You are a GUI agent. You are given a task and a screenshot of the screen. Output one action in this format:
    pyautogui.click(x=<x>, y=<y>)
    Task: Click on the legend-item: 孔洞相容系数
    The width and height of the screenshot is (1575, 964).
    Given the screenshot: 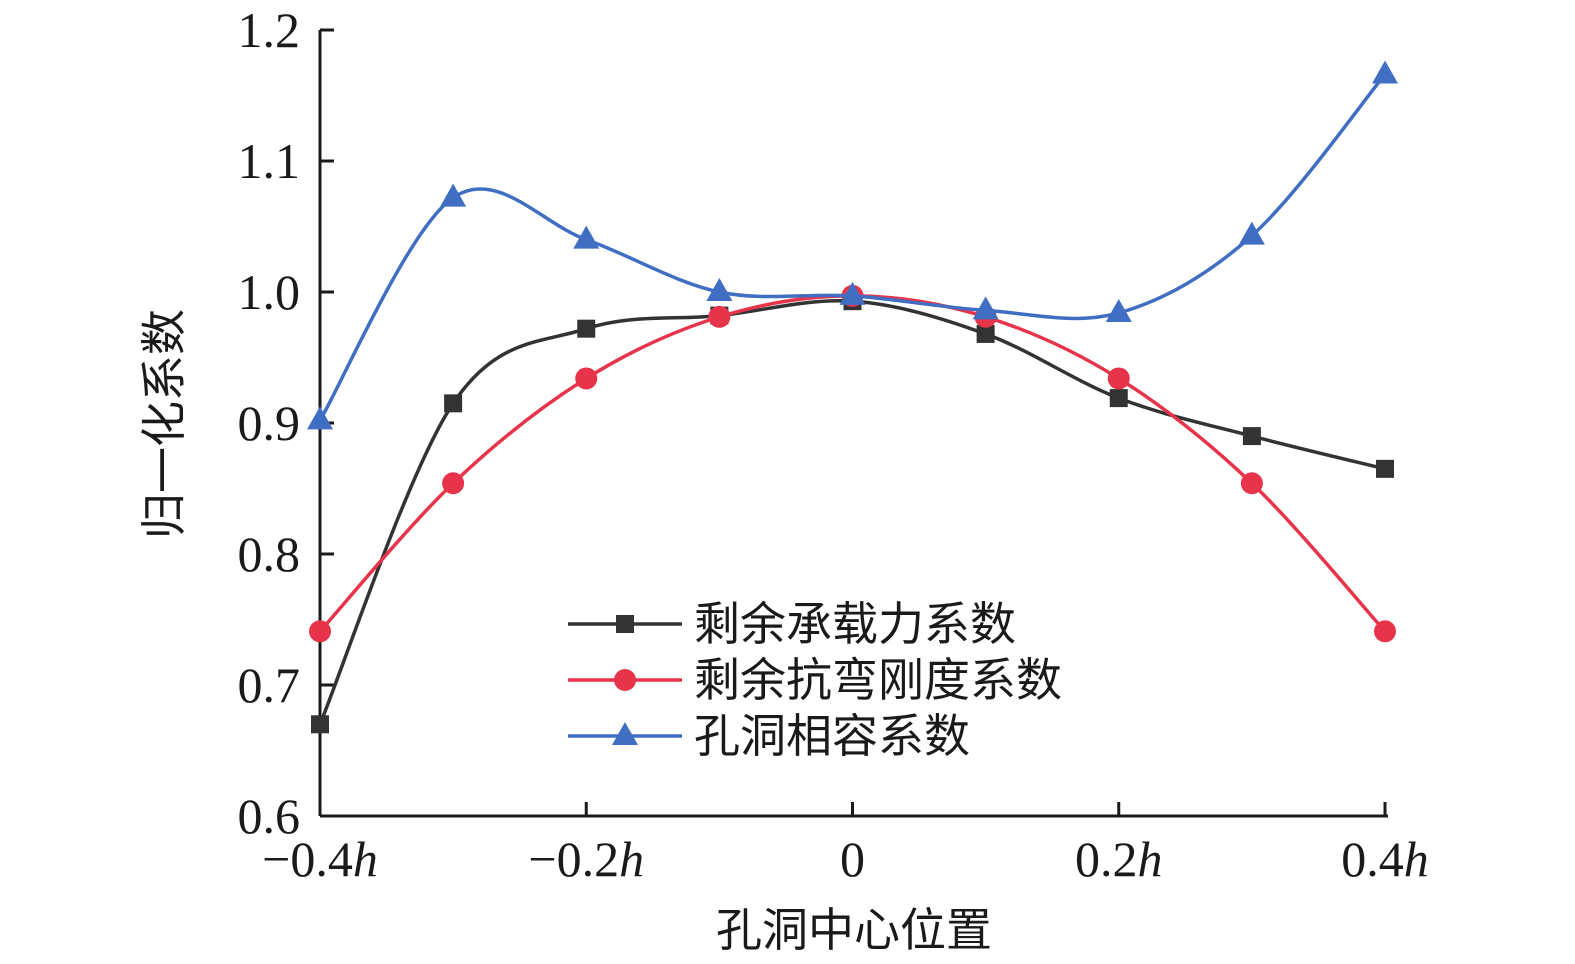 What is the action you would take?
    pyautogui.click(x=769, y=736)
    